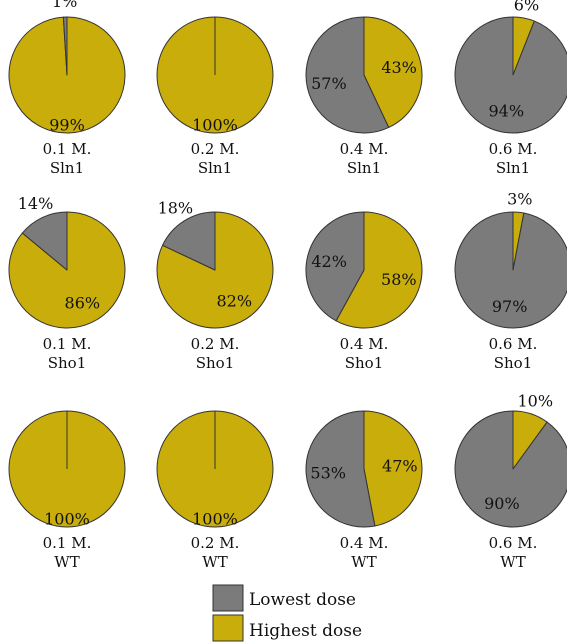 The height and width of the screenshot is (642, 567). Describe the element at coordinates (215, 96) in the screenshot. I see `pie-r1-c2: 100% 0.2 M.Sln1` at that location.